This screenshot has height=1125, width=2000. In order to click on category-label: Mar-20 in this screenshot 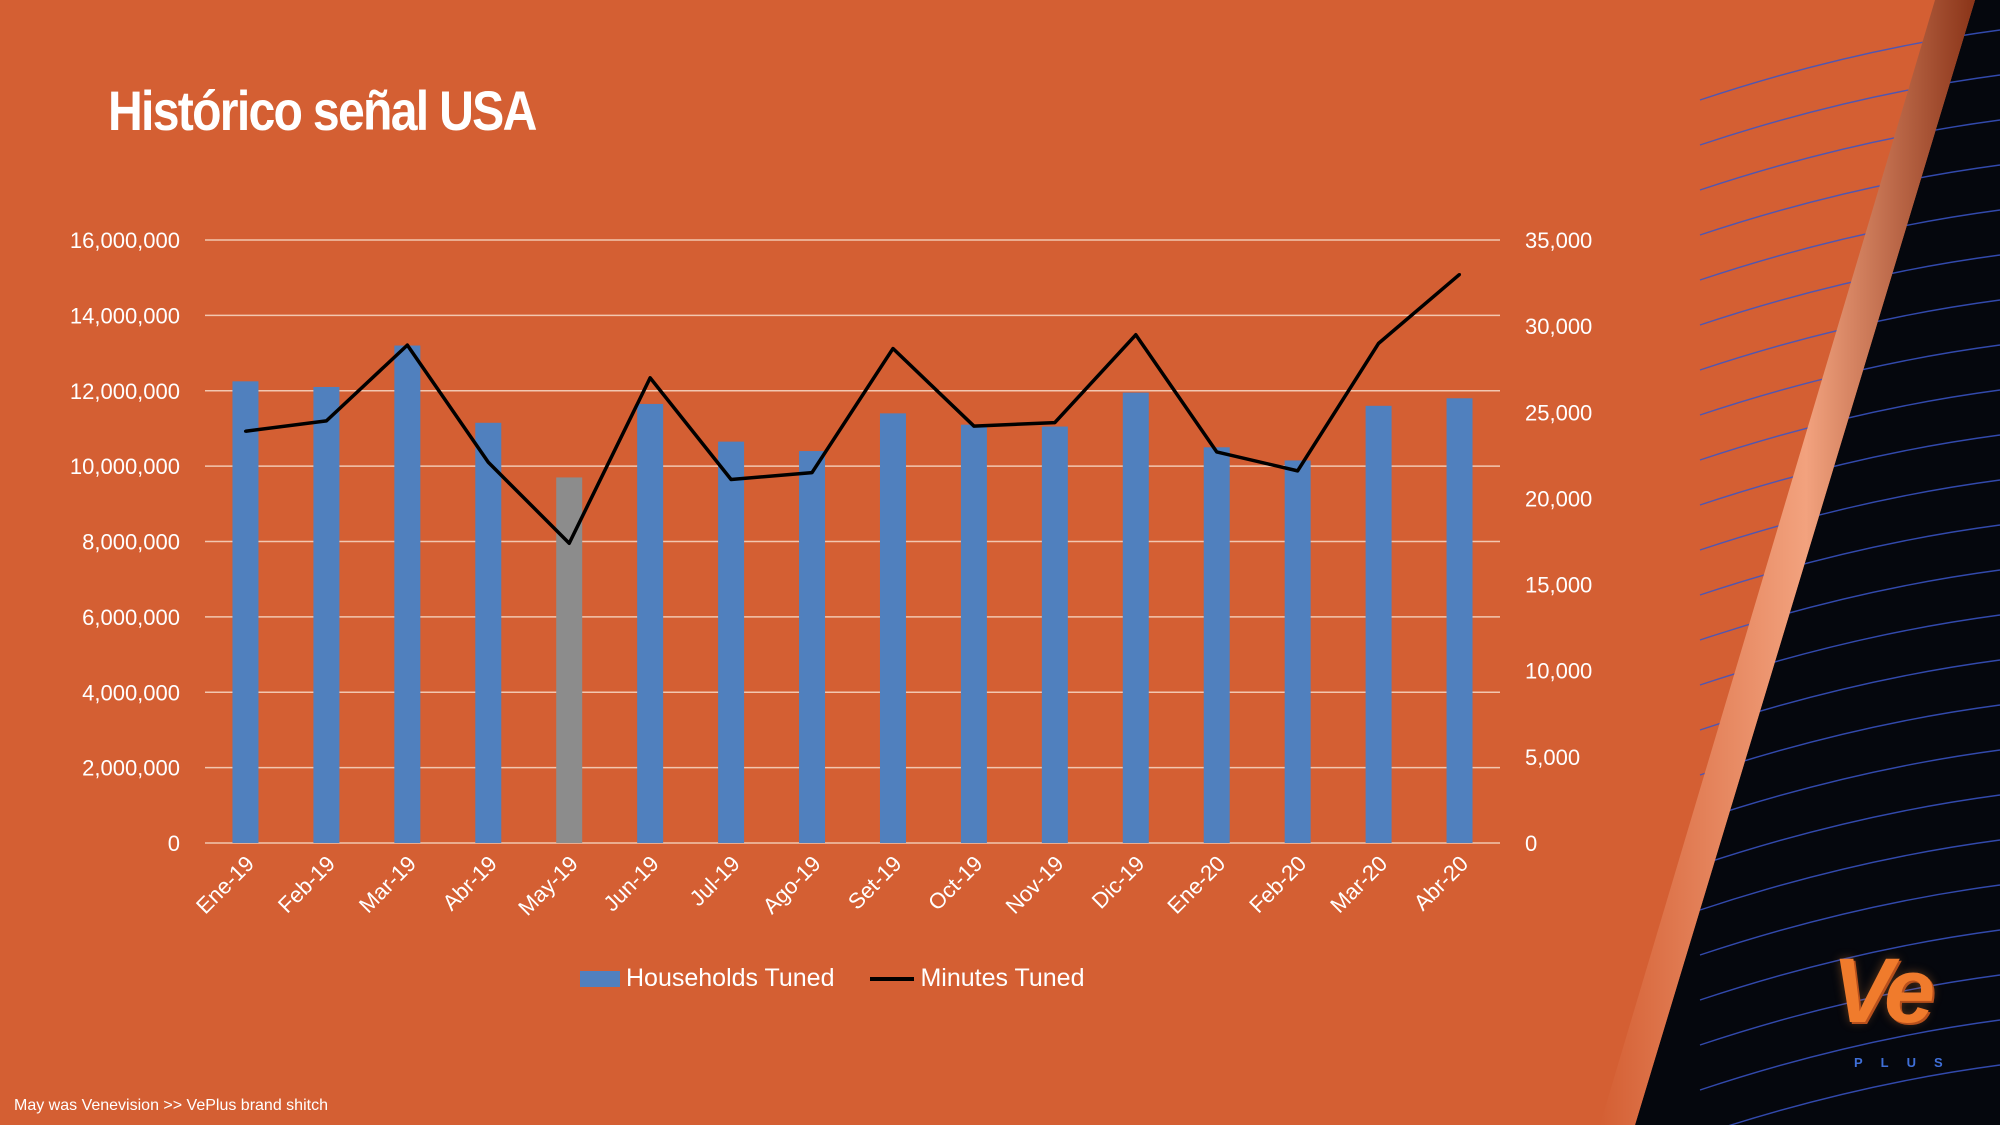, I will do `click(1358, 884)`.